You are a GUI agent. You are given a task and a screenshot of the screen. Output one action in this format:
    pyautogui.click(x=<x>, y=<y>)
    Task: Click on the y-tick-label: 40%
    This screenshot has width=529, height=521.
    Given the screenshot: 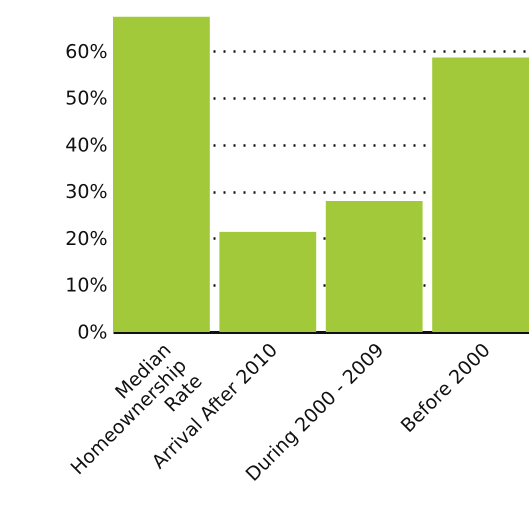 What is the action you would take?
    pyautogui.click(x=86, y=145)
    